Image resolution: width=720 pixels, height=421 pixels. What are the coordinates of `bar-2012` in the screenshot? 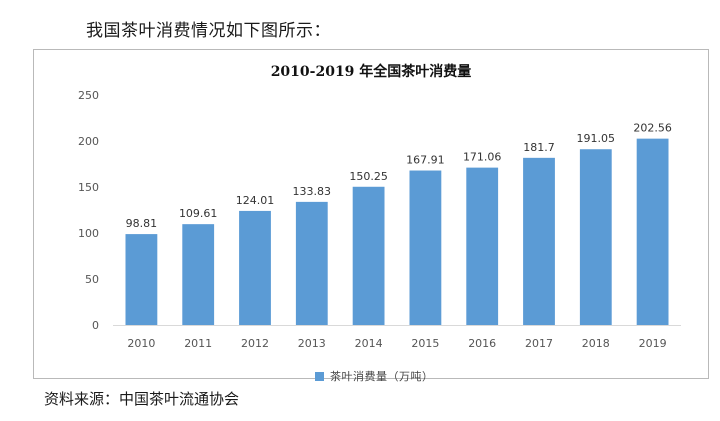 It's located at (255, 267).